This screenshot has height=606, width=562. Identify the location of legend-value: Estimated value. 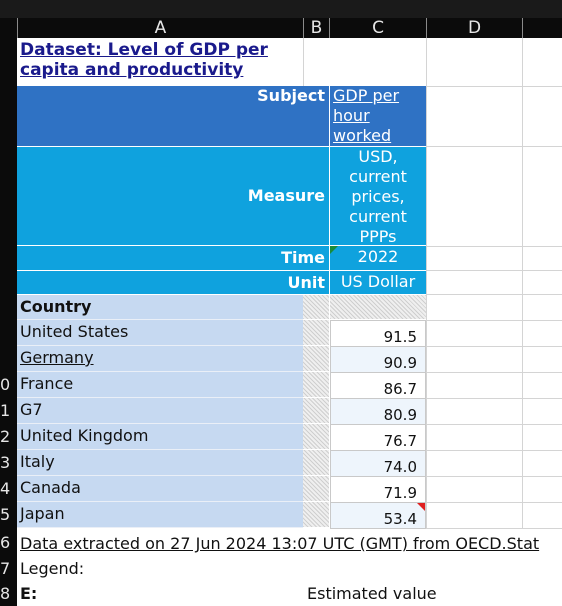
(372, 593).